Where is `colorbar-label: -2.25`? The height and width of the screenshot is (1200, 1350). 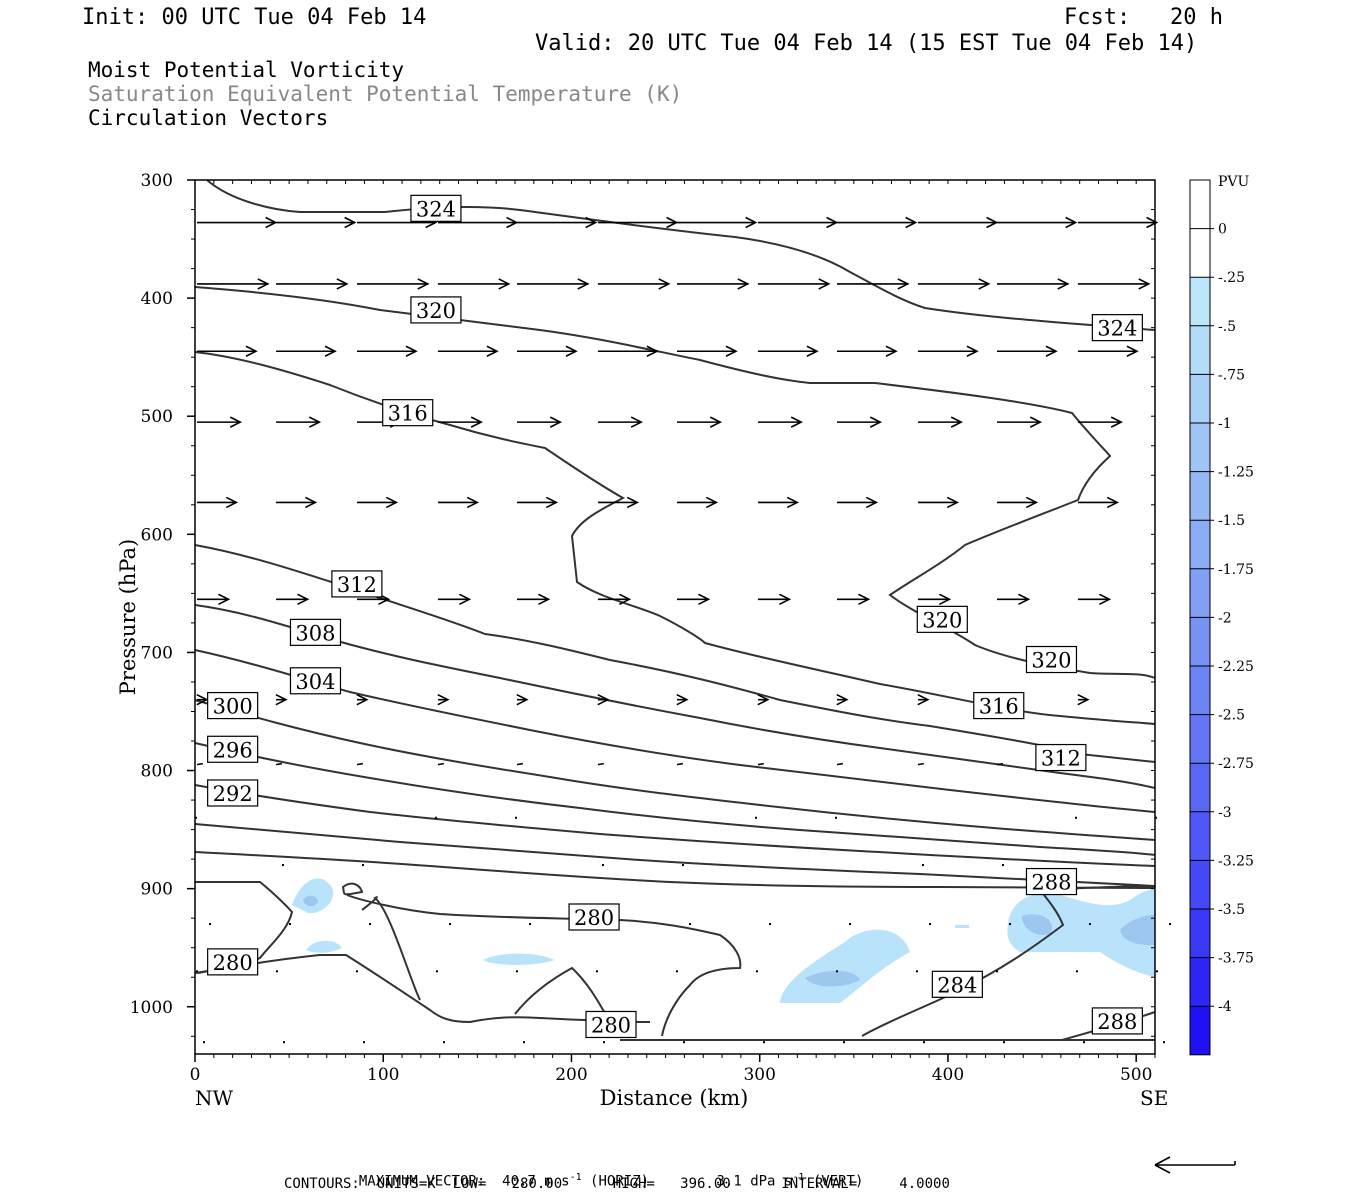
colorbar-label: -2.25 is located at coordinates (1236, 667).